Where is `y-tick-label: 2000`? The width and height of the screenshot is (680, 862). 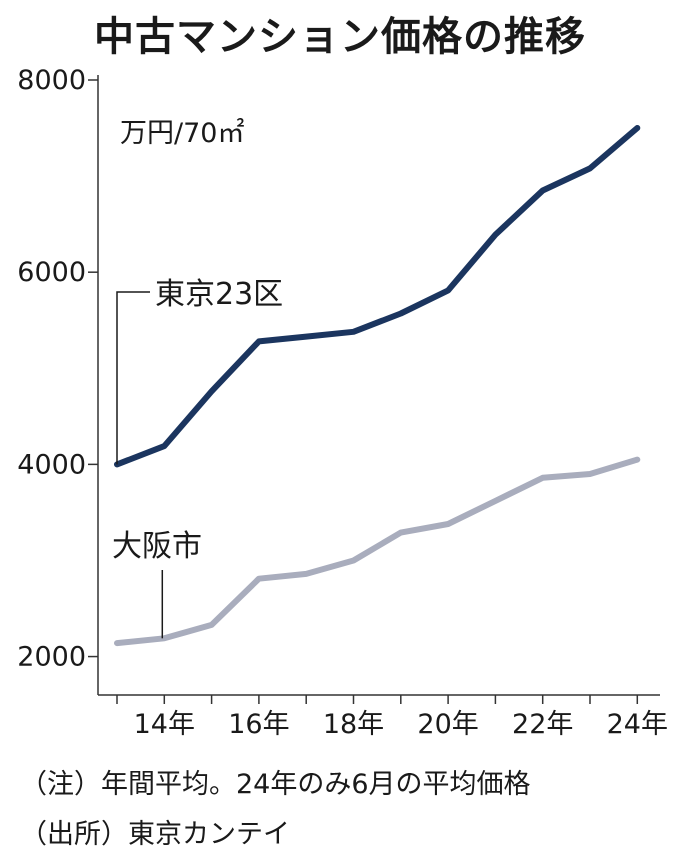
y-tick-label: 2000 is located at coordinates (51, 657).